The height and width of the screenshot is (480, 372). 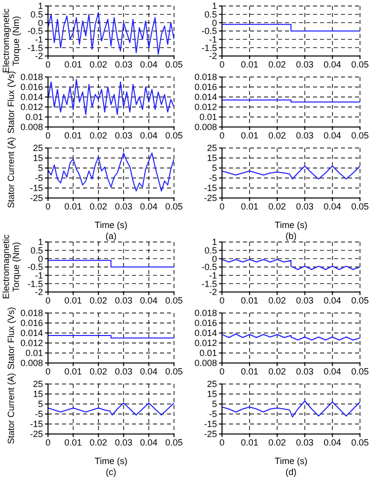 What do you see at coordinates (214, 259) in the screenshot?
I see `y-tick-label: 0` at bounding box center [214, 259].